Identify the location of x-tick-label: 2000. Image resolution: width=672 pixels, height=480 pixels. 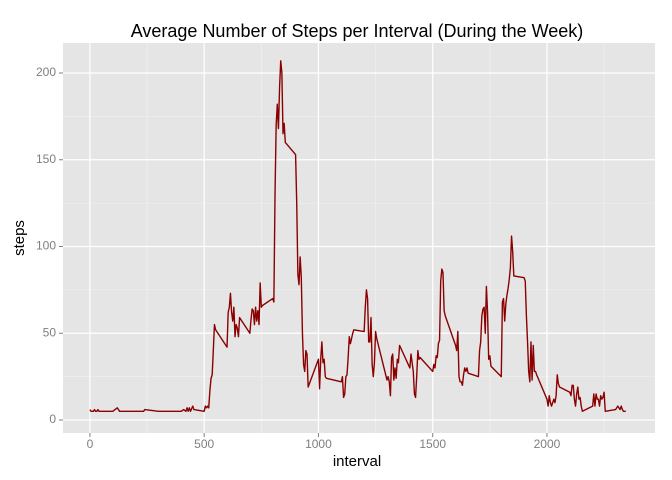
(547, 444).